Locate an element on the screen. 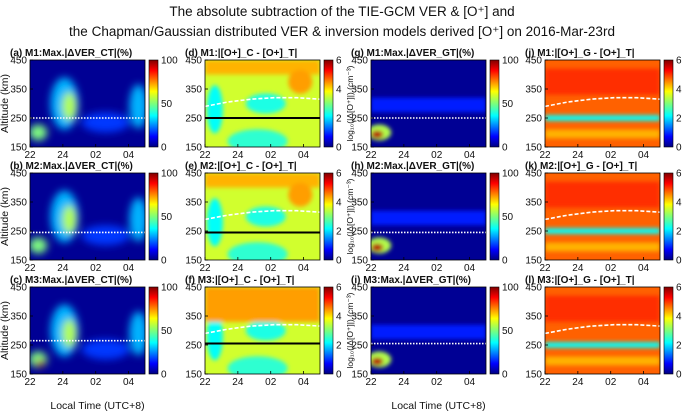 This screenshot has width=685, height=413. panel-title: (i) M3:Max.|ΔVER_GT|(%) is located at coordinates (411, 280).